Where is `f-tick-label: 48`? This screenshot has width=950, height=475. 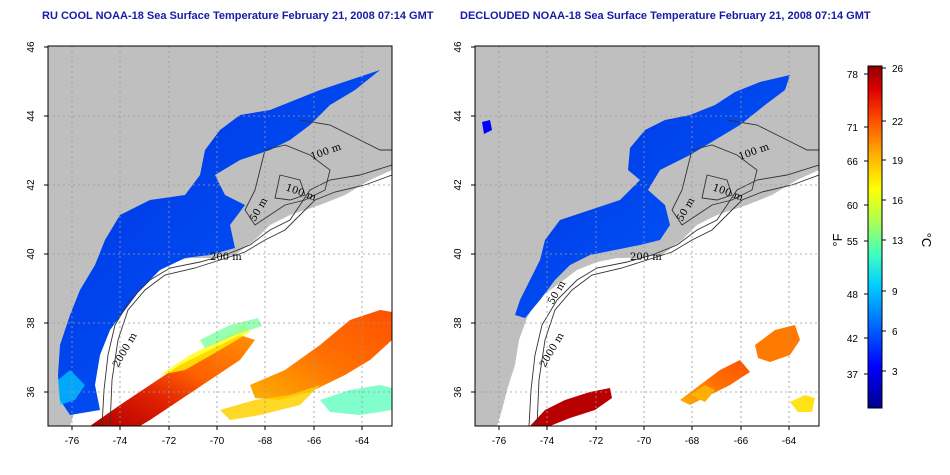 f-tick-label: 48 is located at coordinates (853, 295).